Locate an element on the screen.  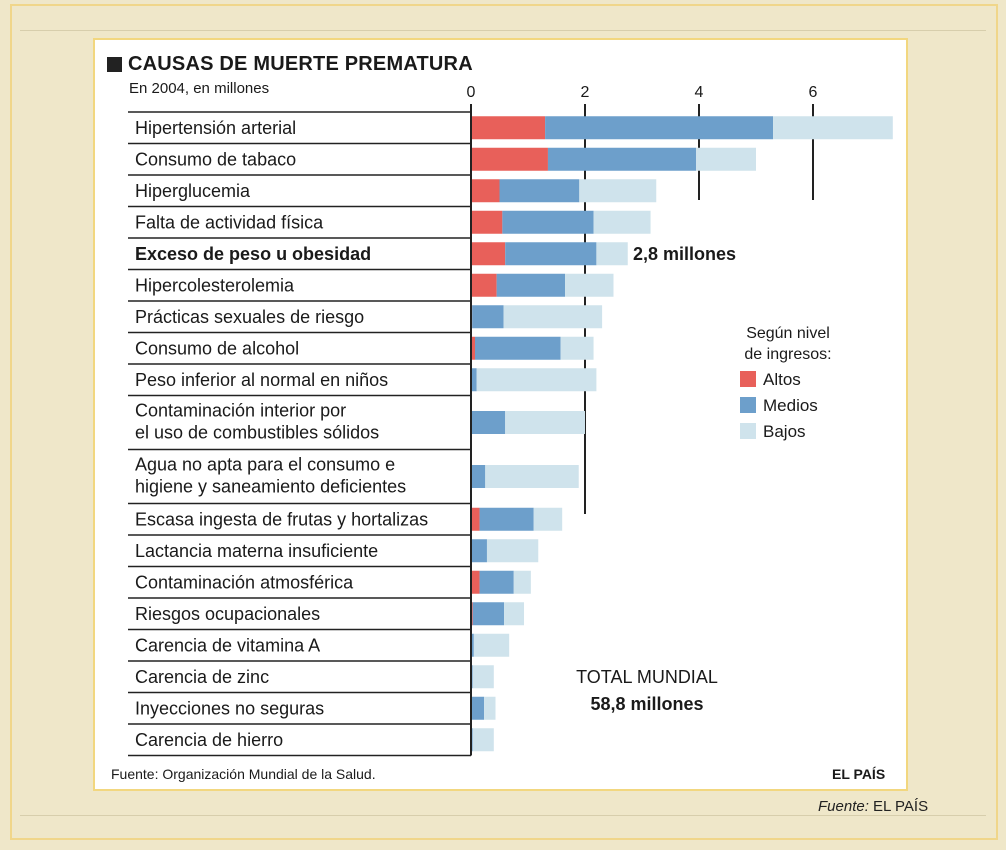
category-label: Hipertensión arterial is located at coordinates (215, 128).